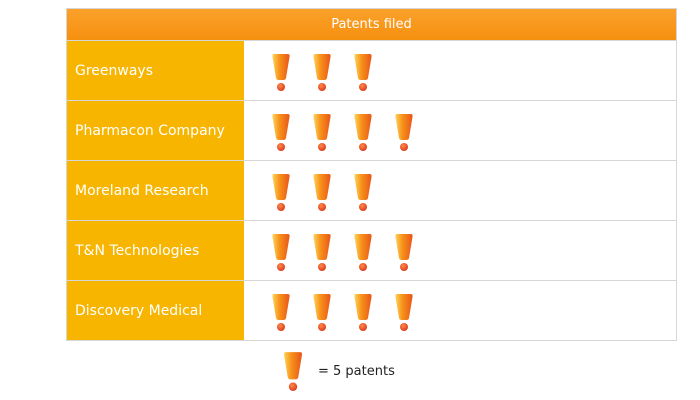  Describe the element at coordinates (155, 190) in the screenshot. I see `row-label: Moreland Research` at that location.